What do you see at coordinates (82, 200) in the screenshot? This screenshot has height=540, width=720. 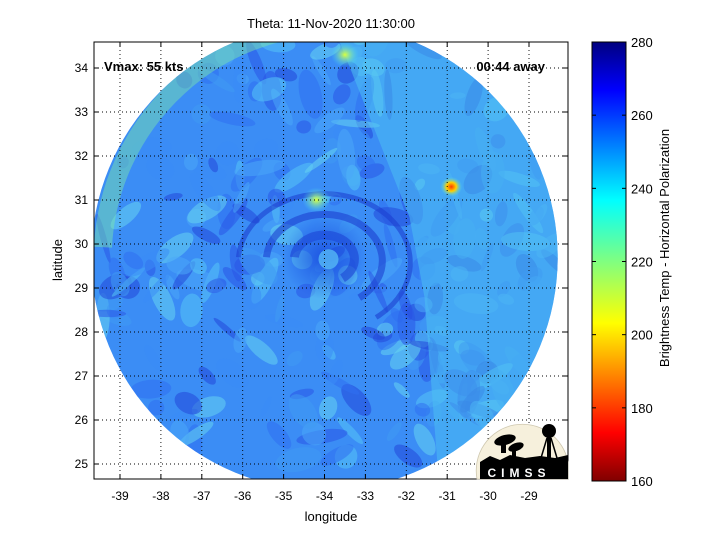 I see `y-tick-label: 31` at bounding box center [82, 200].